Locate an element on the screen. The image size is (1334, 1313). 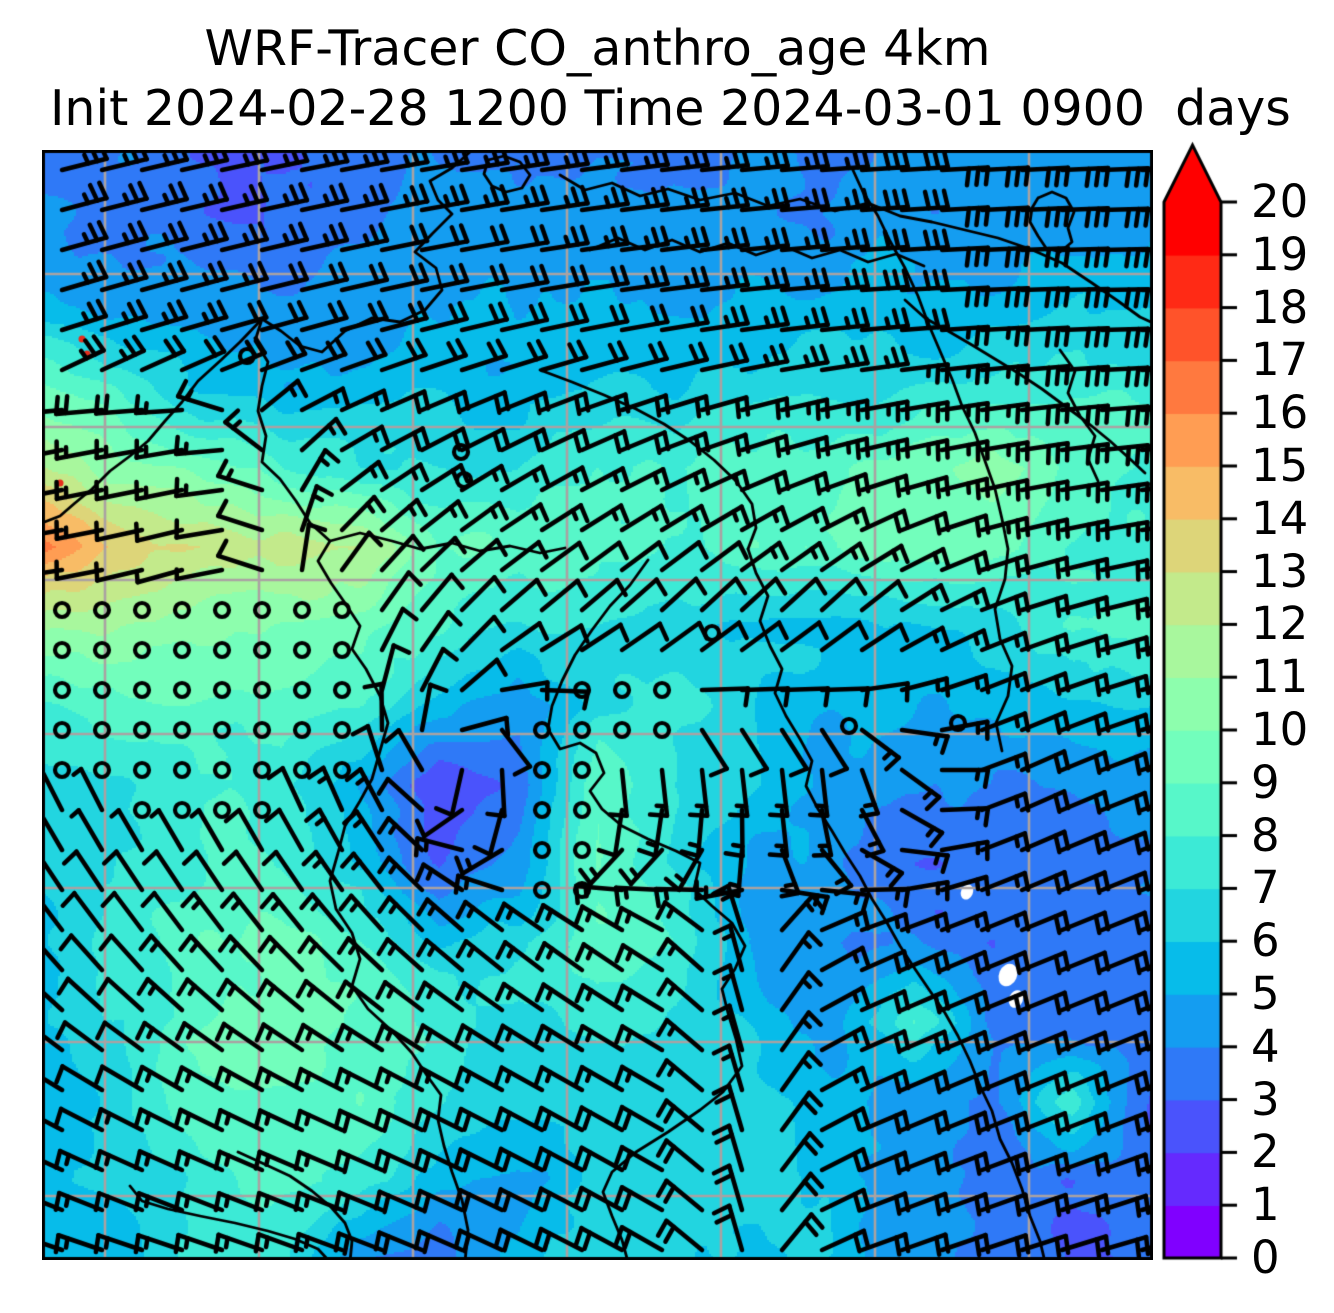
colorbar-tick-label: 6 is located at coordinates (1265, 941).